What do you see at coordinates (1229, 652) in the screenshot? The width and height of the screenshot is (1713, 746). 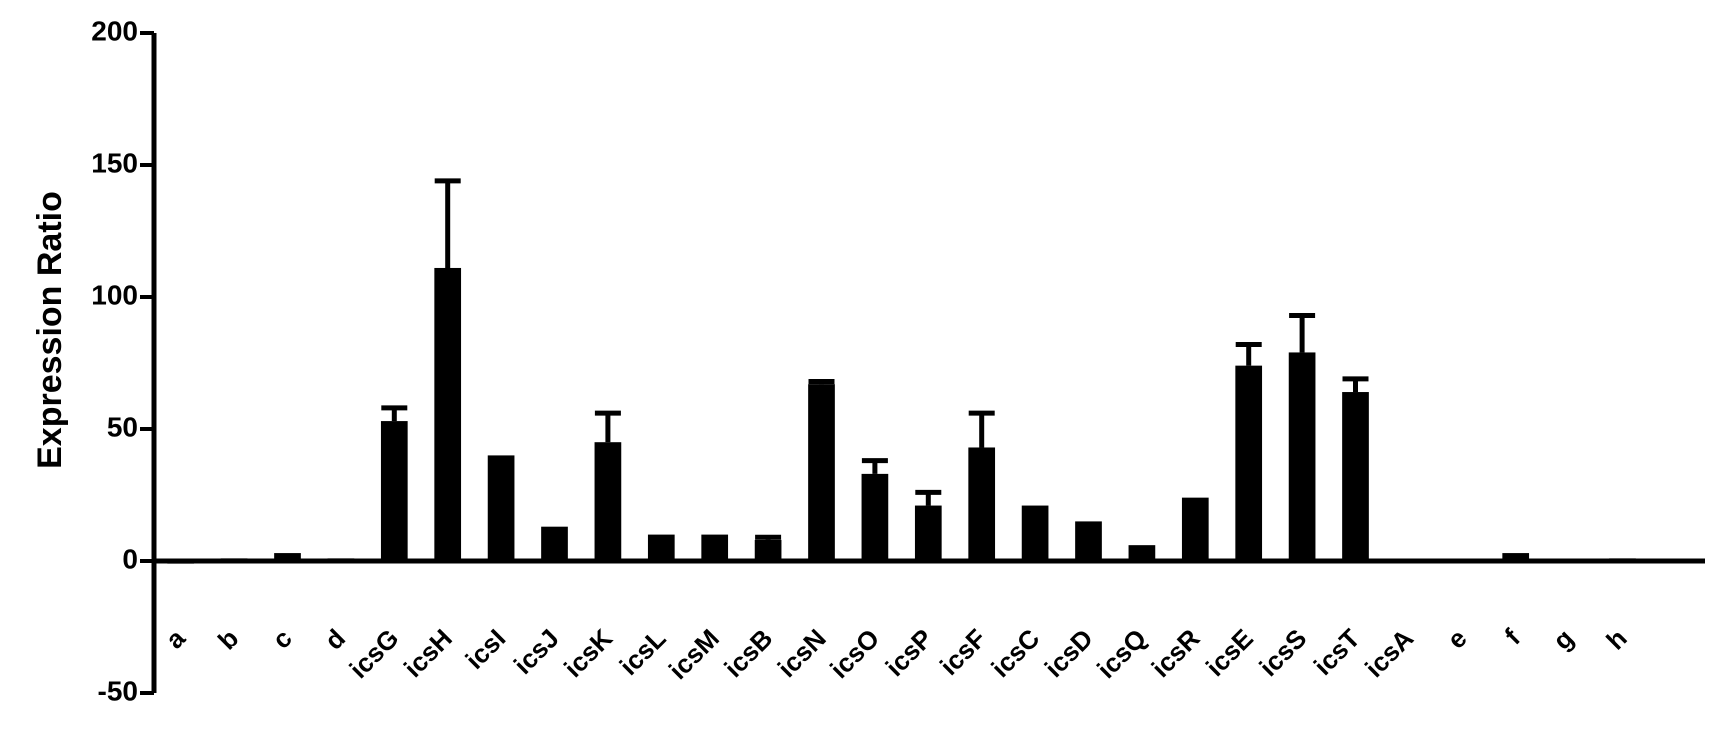 I see `x-tick-label: icsE` at bounding box center [1229, 652].